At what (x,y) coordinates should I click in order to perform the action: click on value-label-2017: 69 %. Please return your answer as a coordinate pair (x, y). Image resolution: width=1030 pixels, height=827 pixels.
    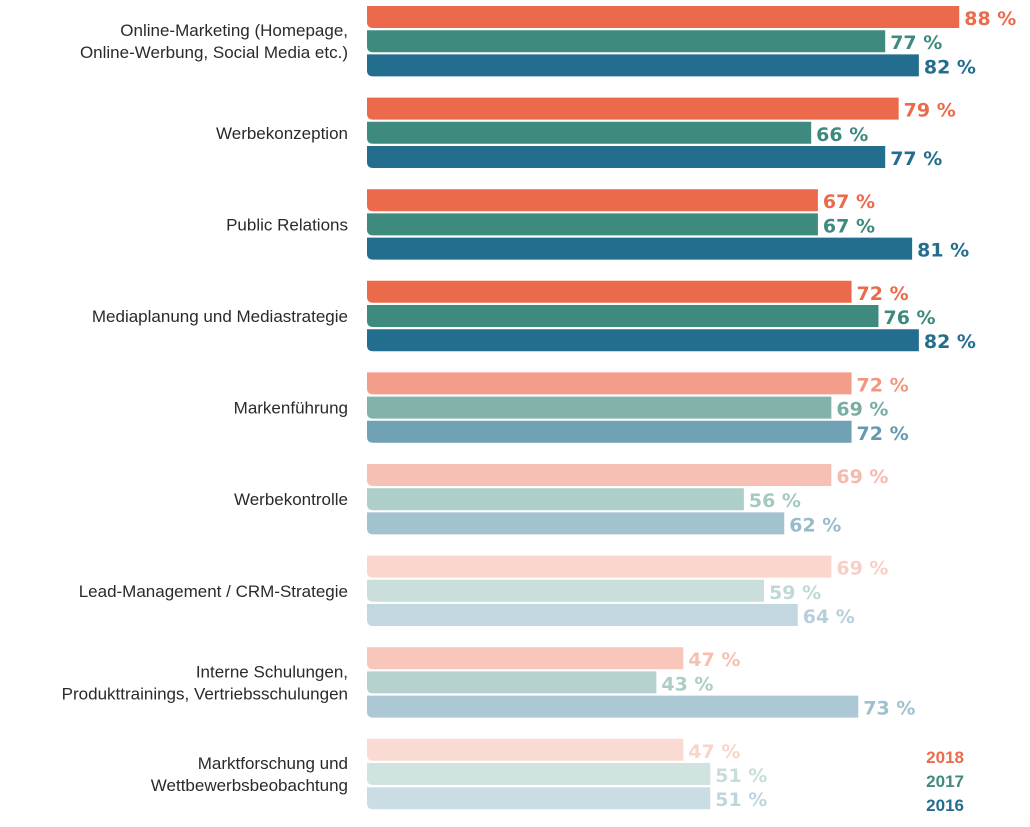
    Looking at the image, I should click on (862, 410).